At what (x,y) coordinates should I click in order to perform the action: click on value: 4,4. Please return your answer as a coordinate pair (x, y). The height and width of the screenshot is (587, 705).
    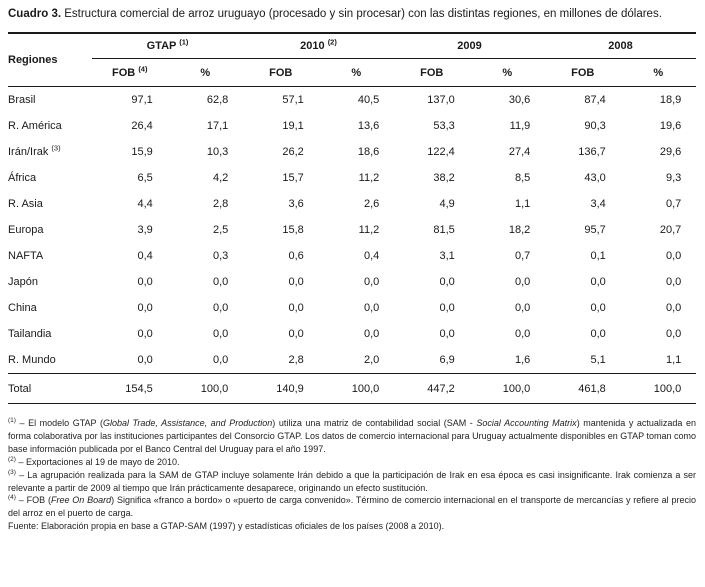
    Looking at the image, I should click on (145, 204).